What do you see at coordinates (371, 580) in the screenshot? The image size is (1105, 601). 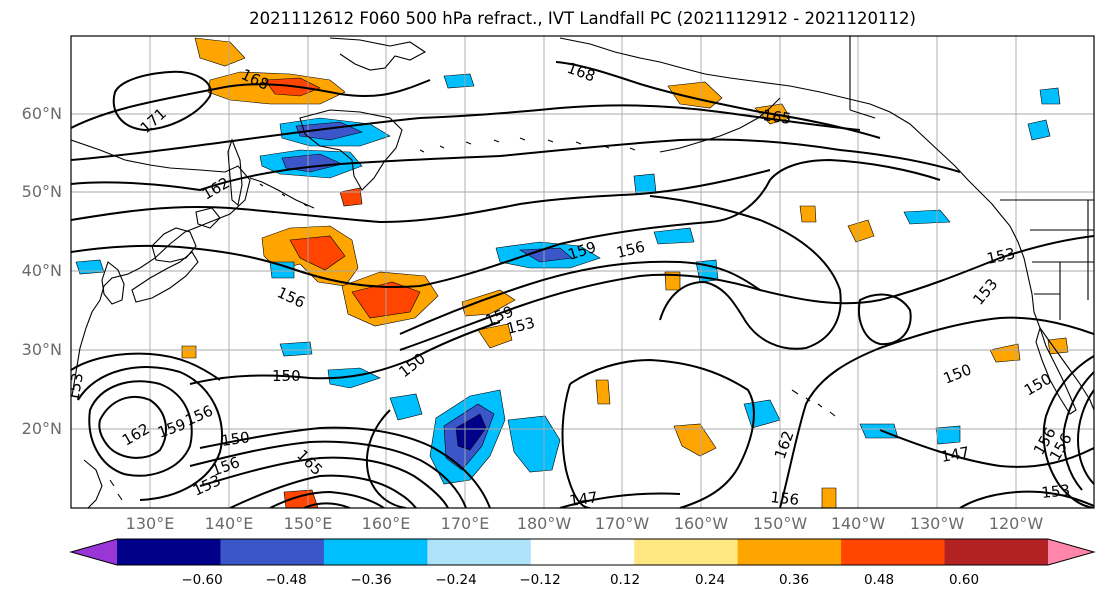 I see `colorbar-tick-label: −0.36` at bounding box center [371, 580].